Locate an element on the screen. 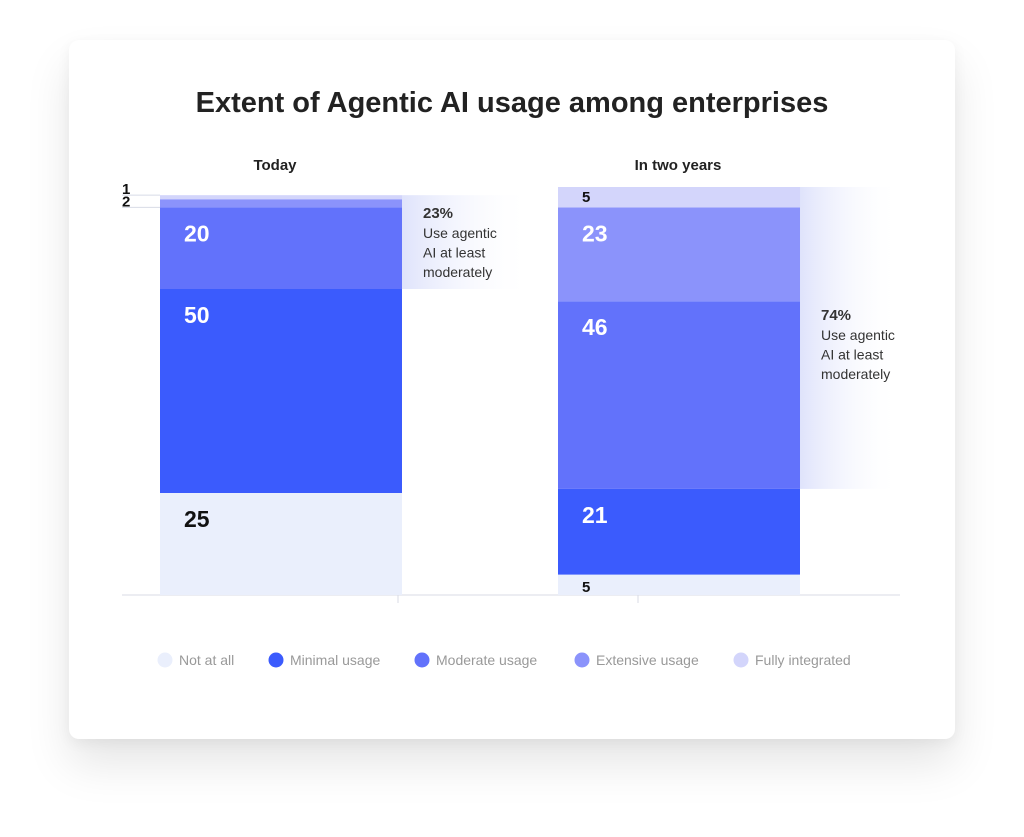 This screenshot has height=837, width=1024. value-label: 46 is located at coordinates (595, 327).